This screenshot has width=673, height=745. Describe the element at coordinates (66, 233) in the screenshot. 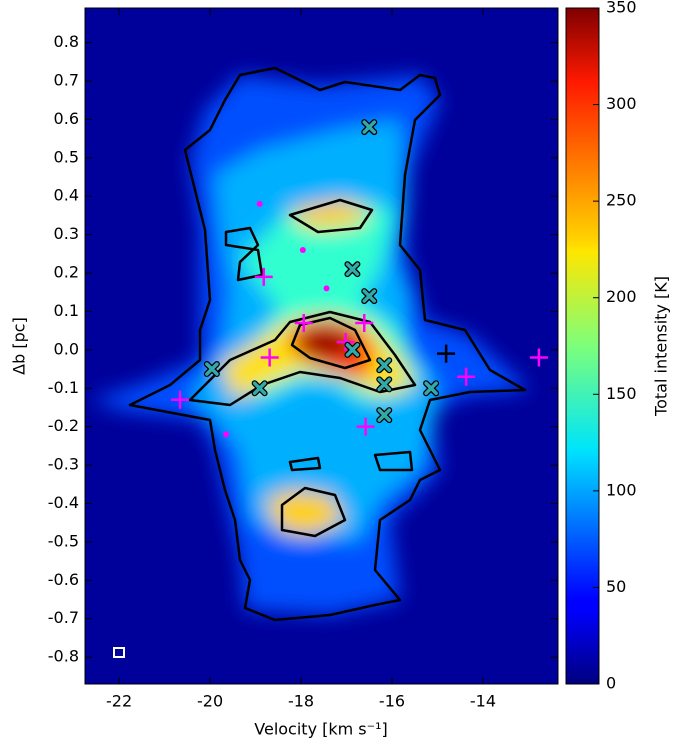

I see `y-tick-label: 0.3` at that location.